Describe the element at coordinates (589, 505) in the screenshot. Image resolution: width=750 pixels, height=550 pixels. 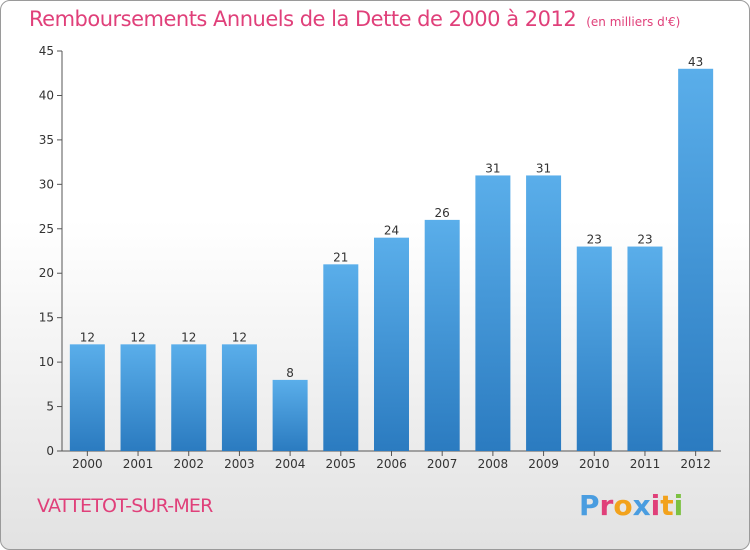
I see `logo-letter: P` at that location.